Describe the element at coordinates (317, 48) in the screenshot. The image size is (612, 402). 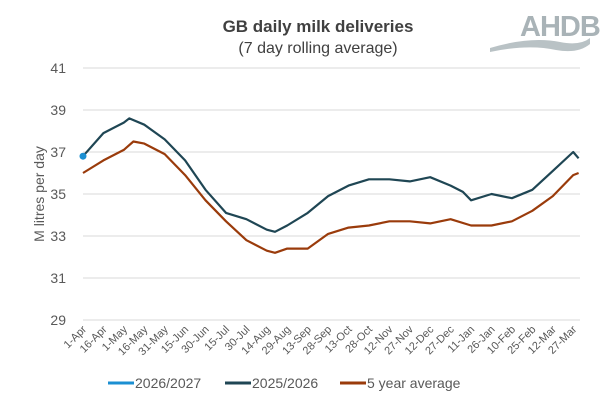
I see `chart-subtitle: (7 day rolling average)` at that location.